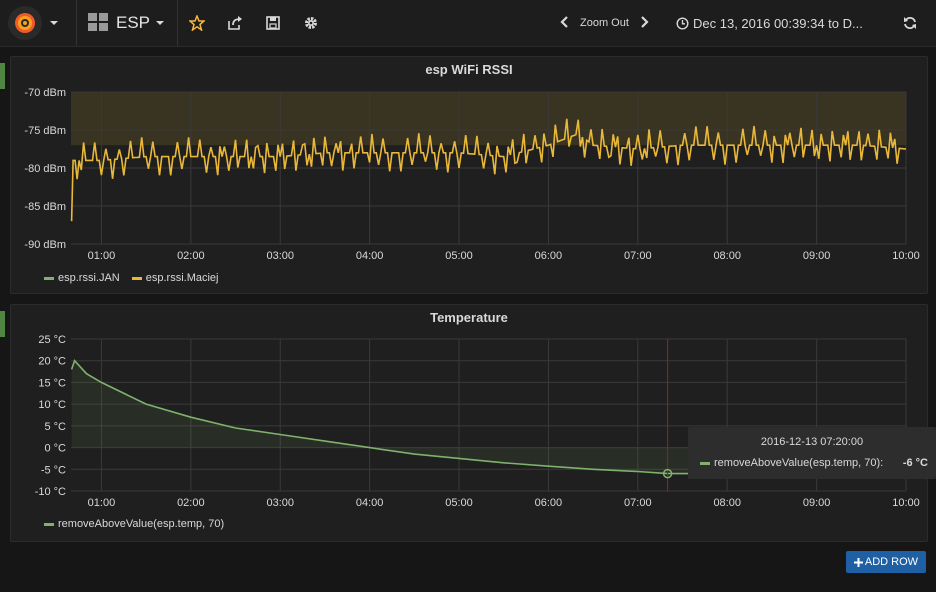 The image size is (936, 592). I want to click on share-button, so click(235, 23).